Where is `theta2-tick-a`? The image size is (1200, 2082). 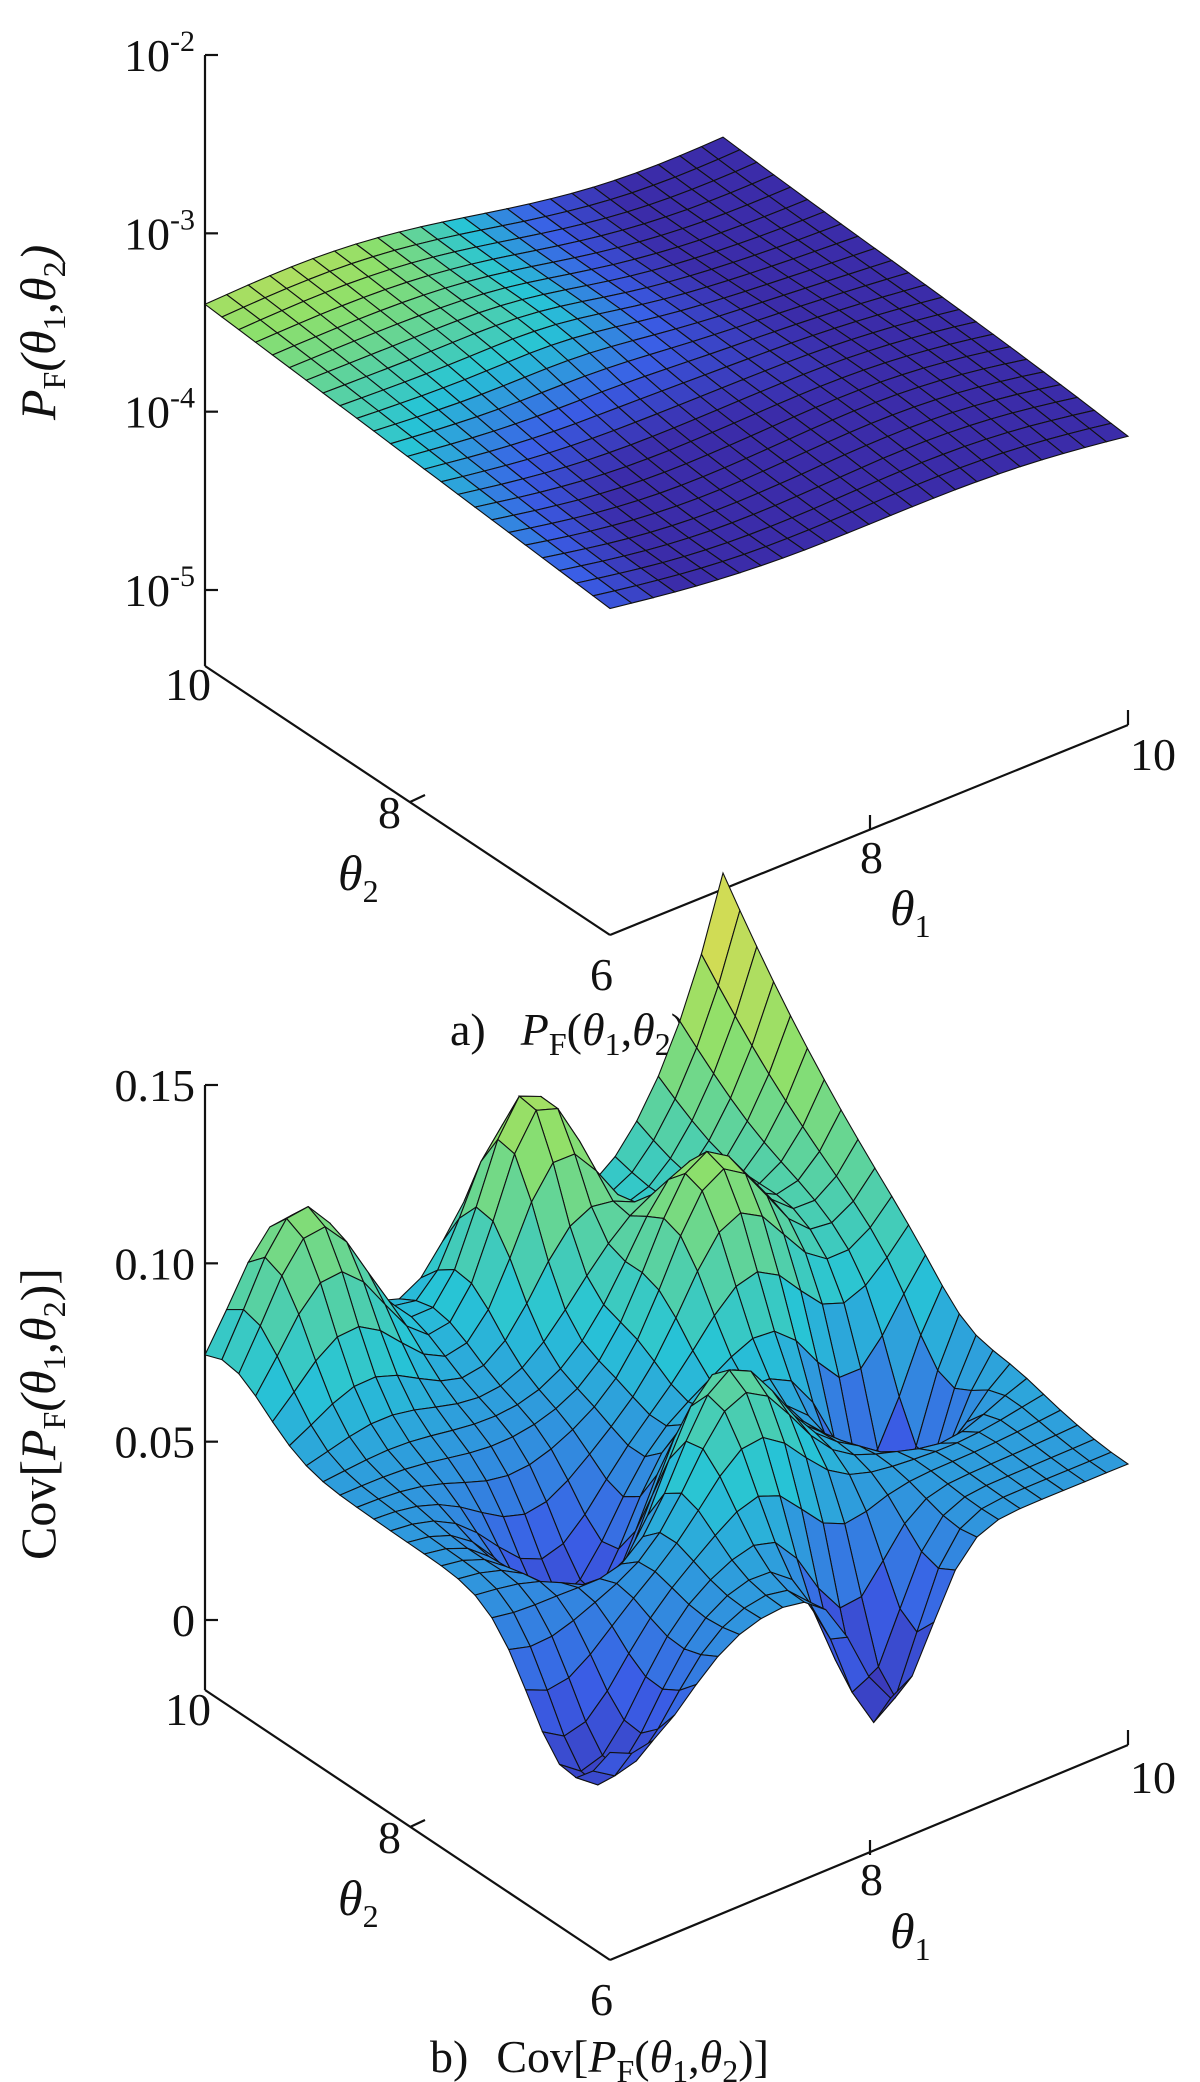
theta2-tick-a is located at coordinates (417, 798).